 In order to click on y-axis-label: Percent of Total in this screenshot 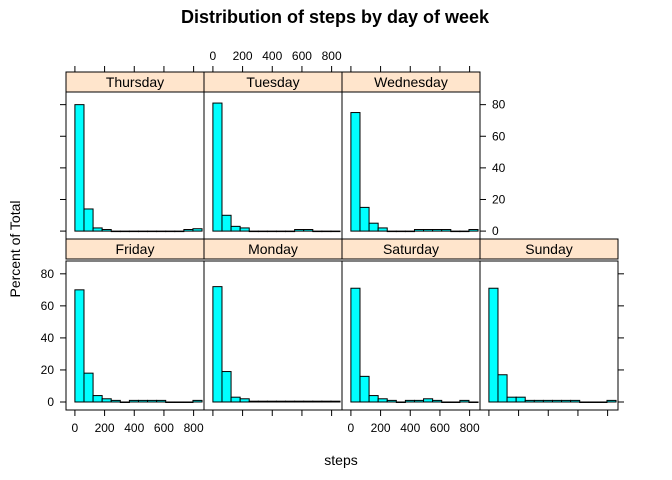, I will do `click(15, 248)`.